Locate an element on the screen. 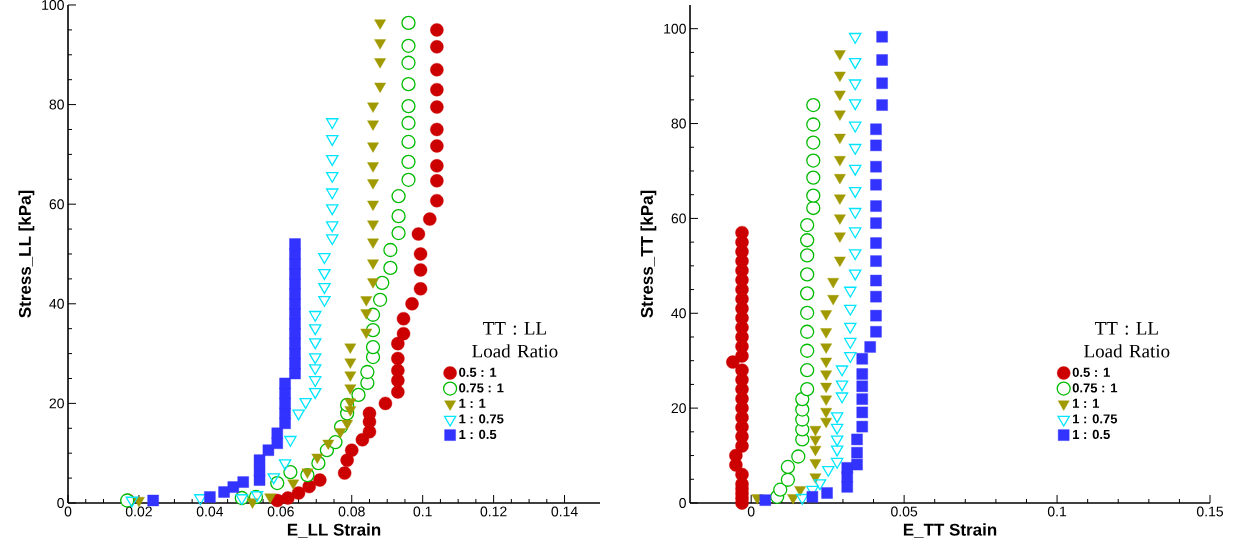 This screenshot has height=560, width=1235. y-tick-label: 100 is located at coordinates (53, 5).